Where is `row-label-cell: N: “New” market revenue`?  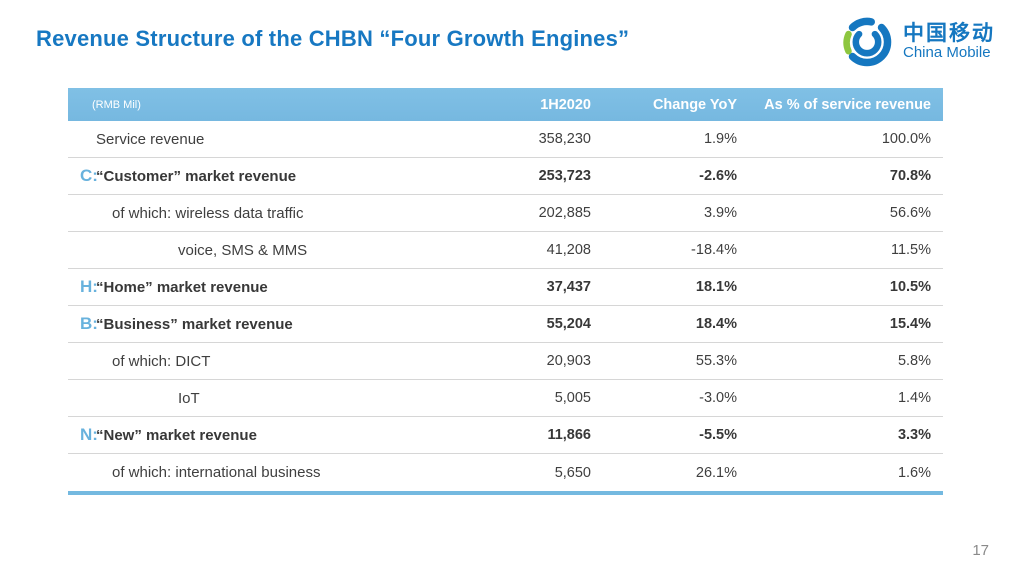 row-label-cell: N: “New” market revenue is located at coordinates (265, 435).